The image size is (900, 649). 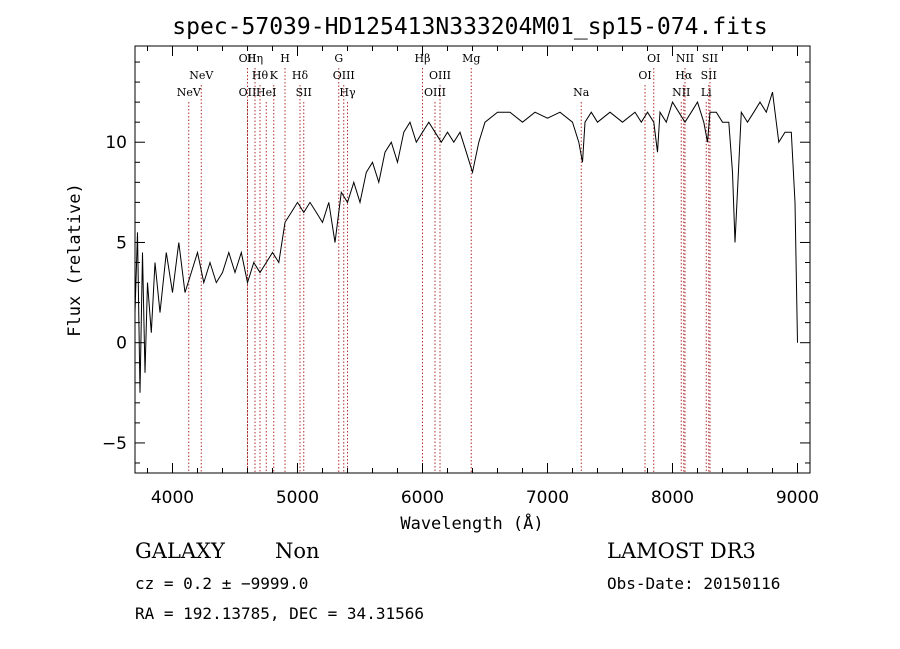 I want to click on x-tick-label-5: 9000, so click(x=797, y=498).